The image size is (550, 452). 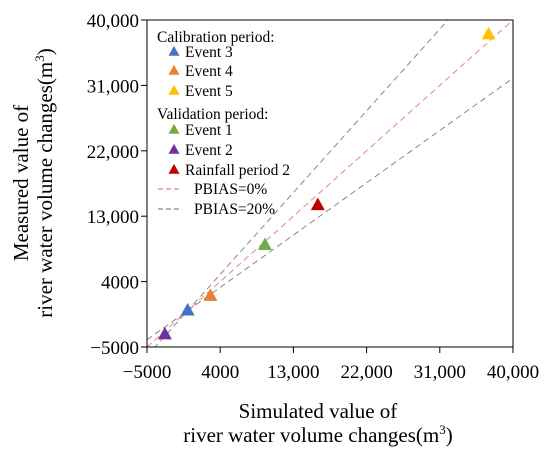 What do you see at coordinates (113, 21) in the screenshot?
I see `y-tick-label: 40,000` at bounding box center [113, 21].